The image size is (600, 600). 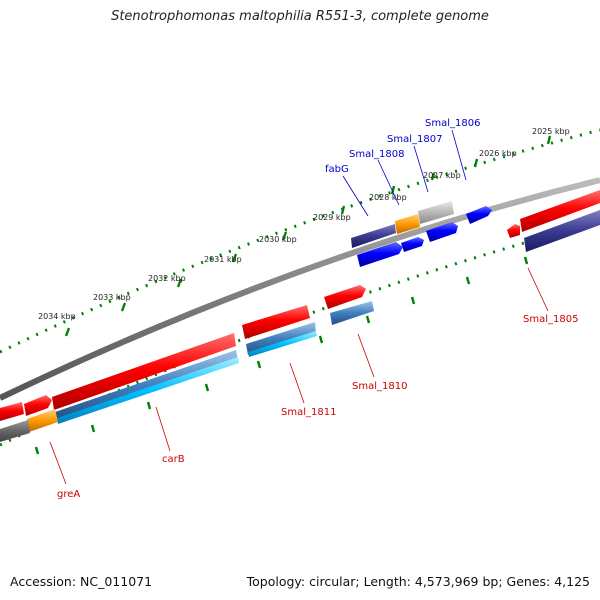 What do you see at coordinates (167, 278) in the screenshot?
I see `tick-label-2032: 2032 kbp` at bounding box center [167, 278].